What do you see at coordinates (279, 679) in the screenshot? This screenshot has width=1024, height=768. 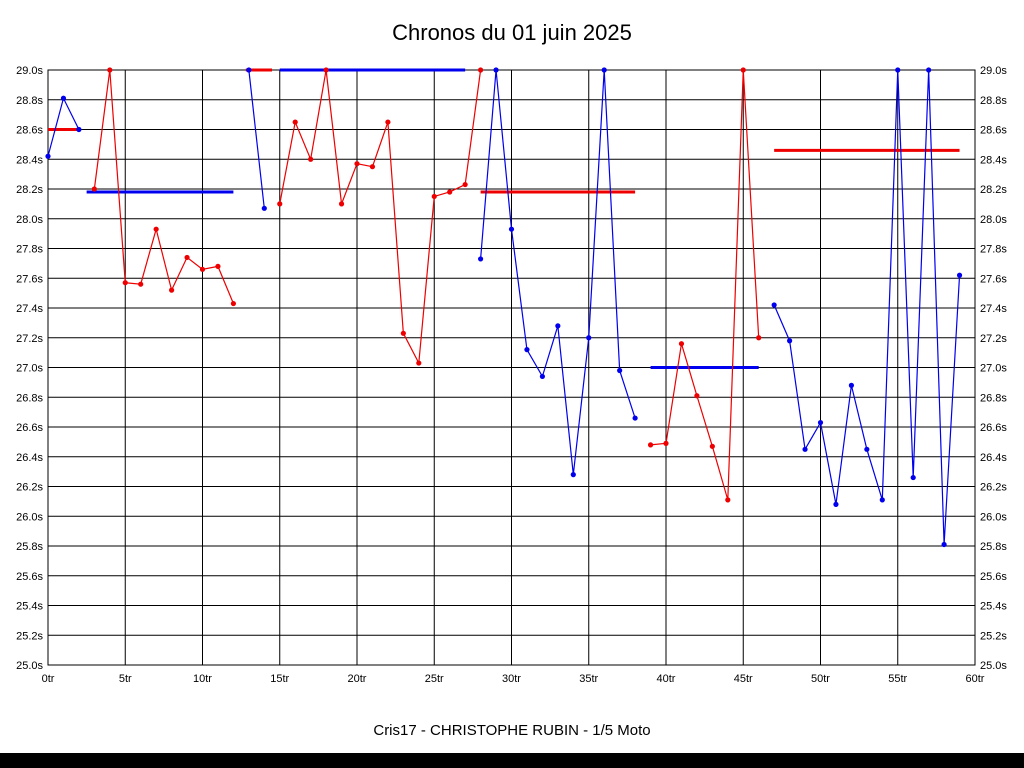 I see `x-axis-label: 15tr` at bounding box center [279, 679].